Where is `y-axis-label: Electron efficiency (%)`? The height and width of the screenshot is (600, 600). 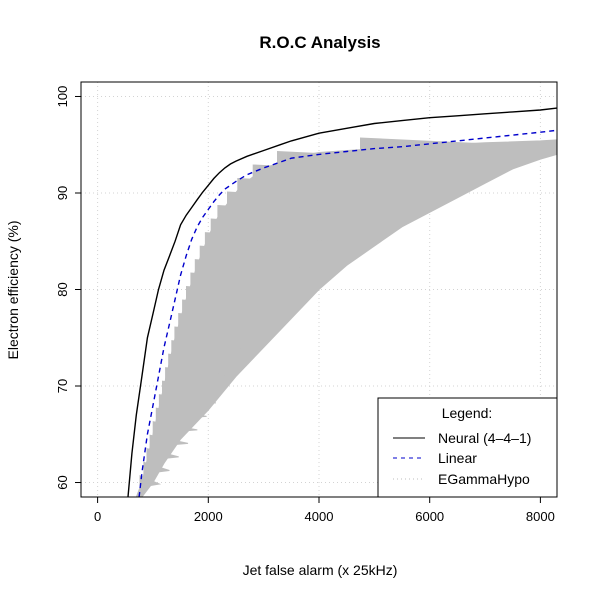
y-axis-label: Electron efficiency (%) is located at coordinates (13, 289).